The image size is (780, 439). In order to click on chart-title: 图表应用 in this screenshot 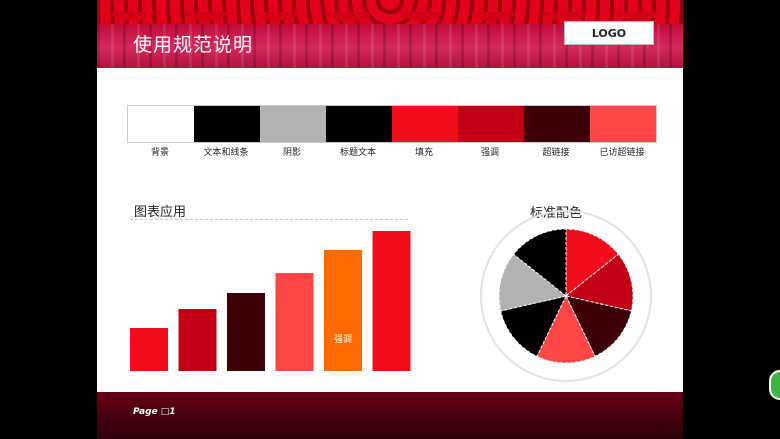, I will do `click(160, 212)`.